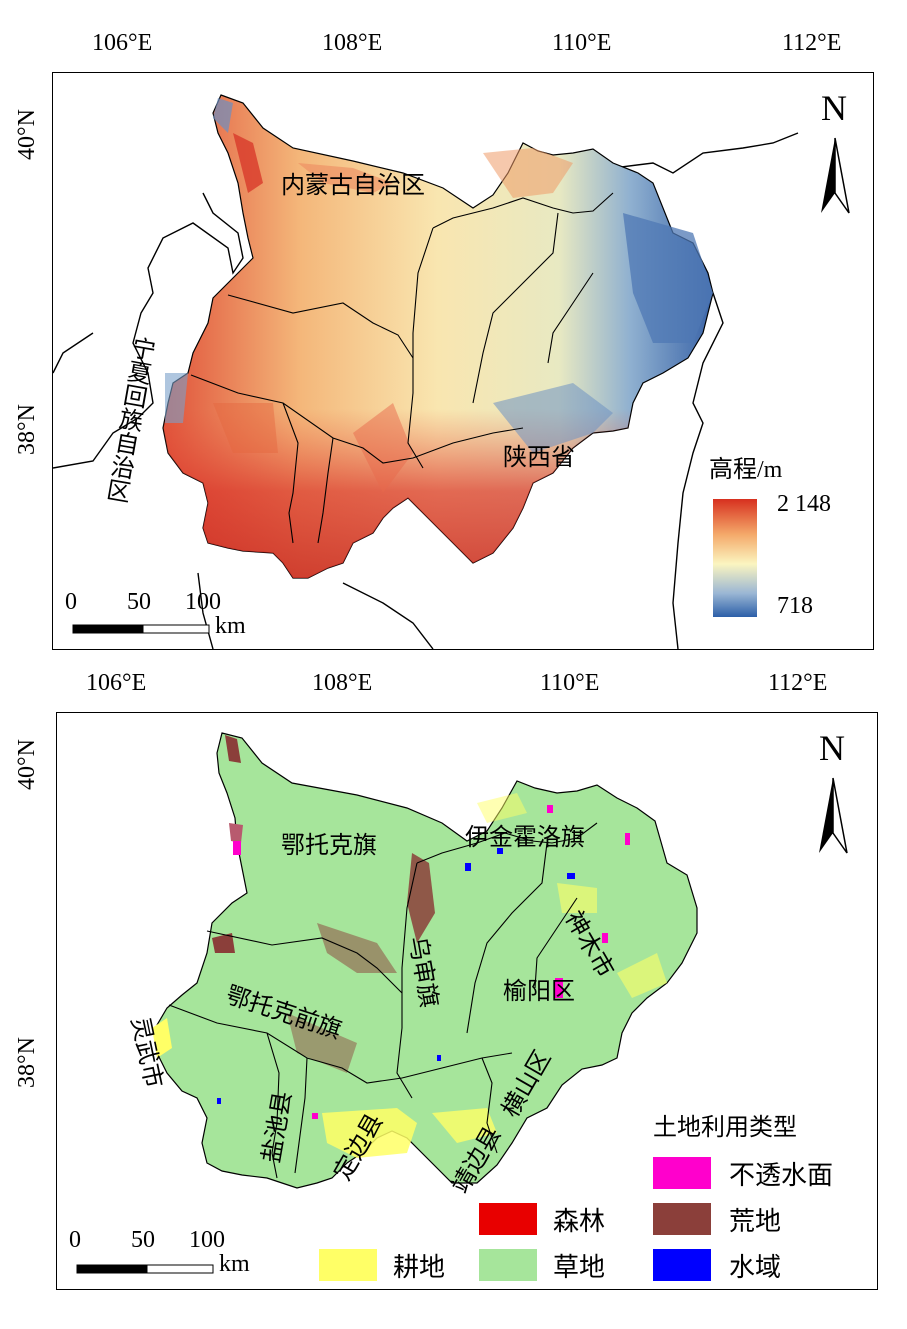 The height and width of the screenshot is (1329, 907). I want to click on elevation-legend-max: 2 148, so click(804, 504).